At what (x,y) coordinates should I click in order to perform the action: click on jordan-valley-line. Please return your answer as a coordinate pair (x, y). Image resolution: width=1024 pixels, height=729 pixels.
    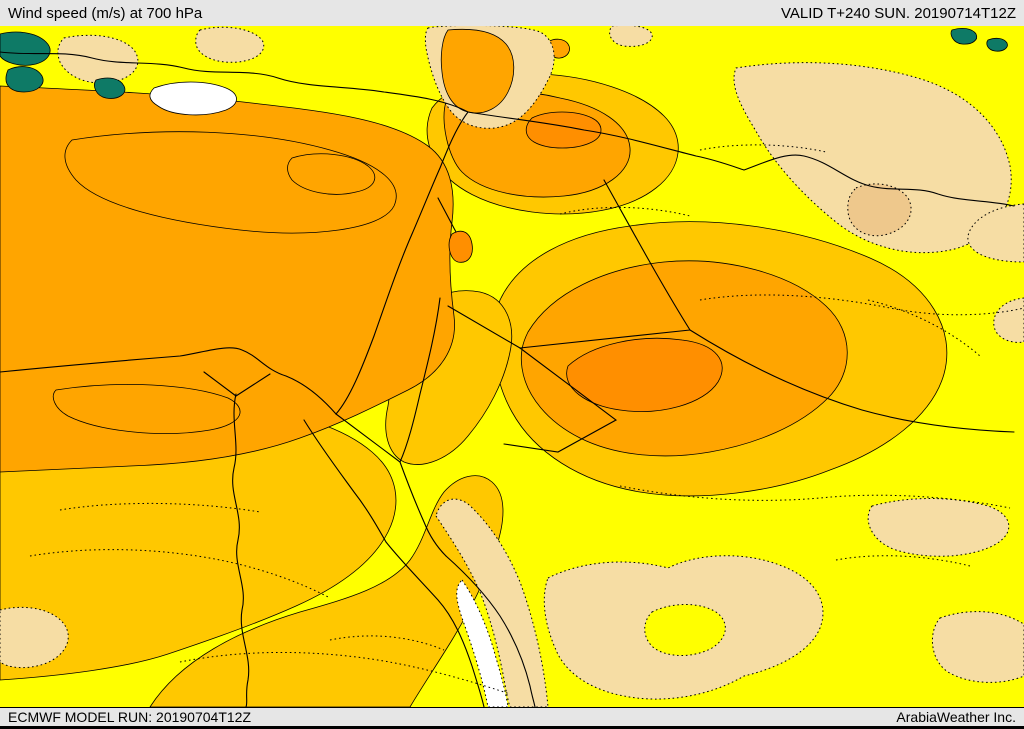
    Looking at the image, I should click on (420, 380).